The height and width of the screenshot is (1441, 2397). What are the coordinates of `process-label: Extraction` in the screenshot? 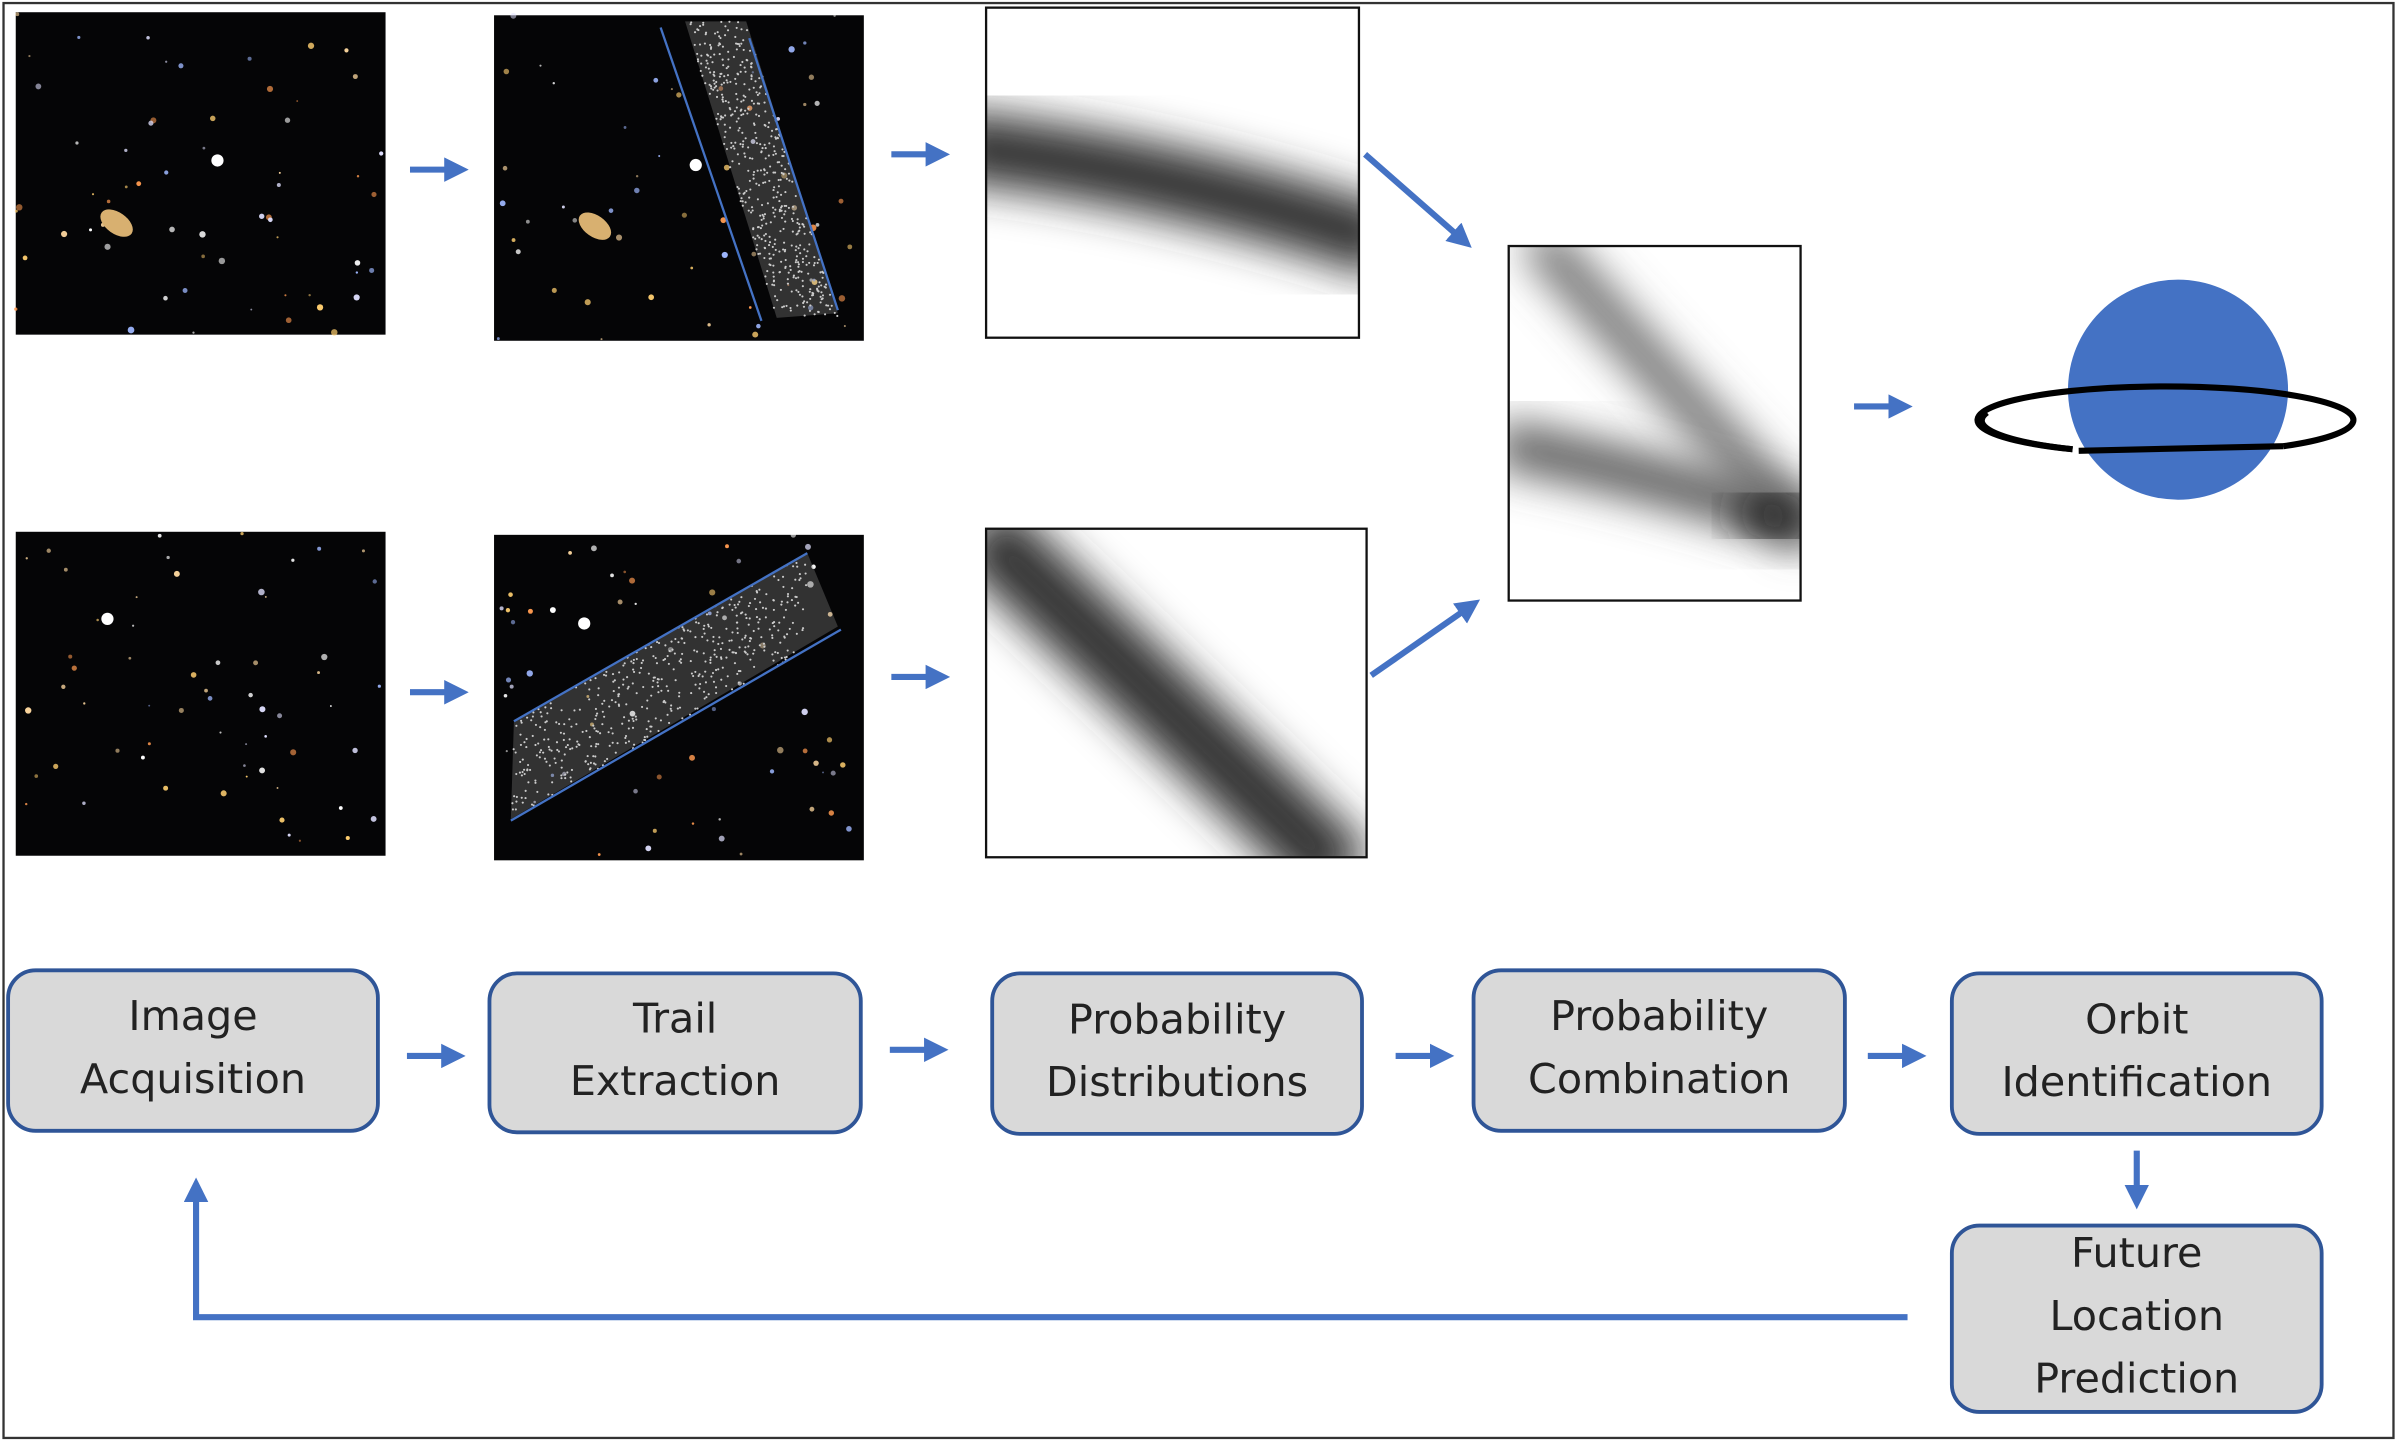 It's located at (675, 1081).